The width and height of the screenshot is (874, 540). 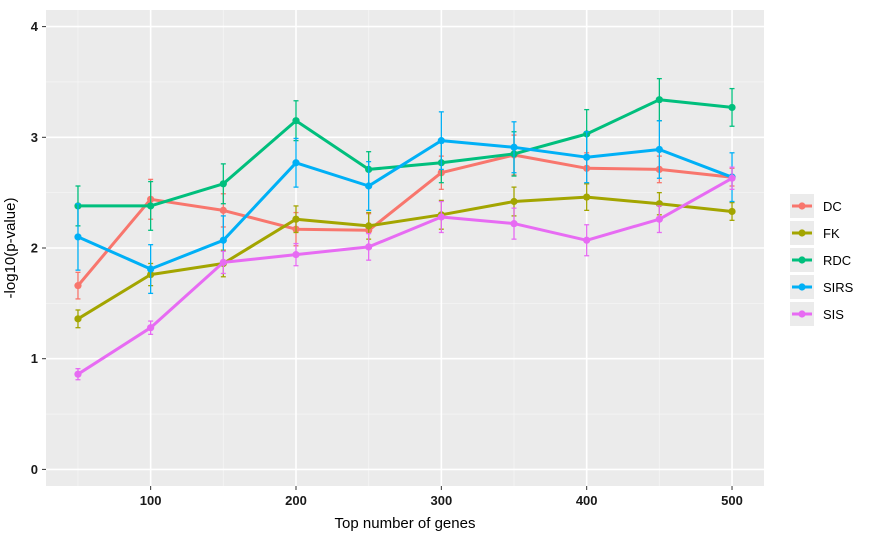 I want to click on x-tick-label: 200, so click(x=296, y=500).